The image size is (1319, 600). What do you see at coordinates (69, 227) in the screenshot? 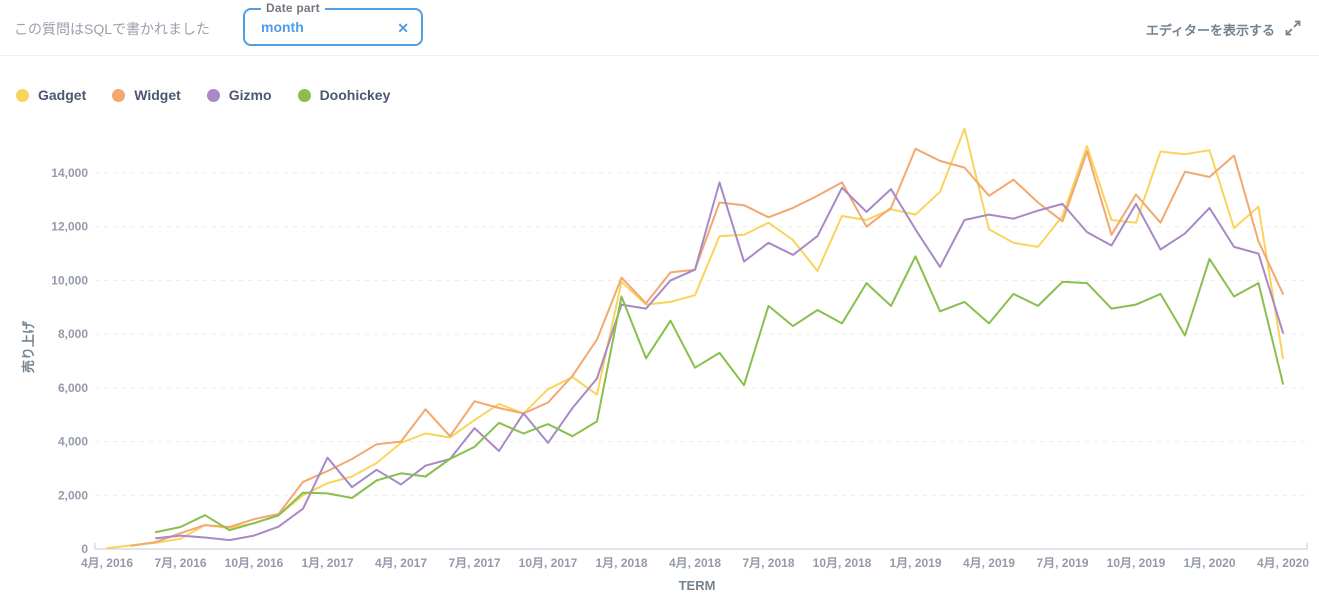
I see `y-axis-tick: 12,000` at bounding box center [69, 227].